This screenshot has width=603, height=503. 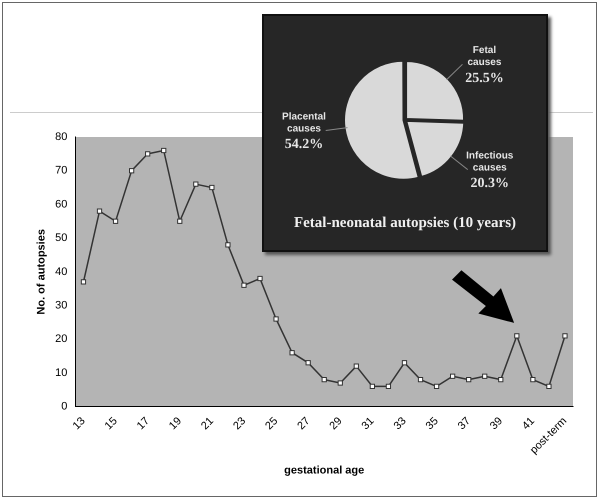 I want to click on x-tick-label: 19, so click(x=175, y=423).